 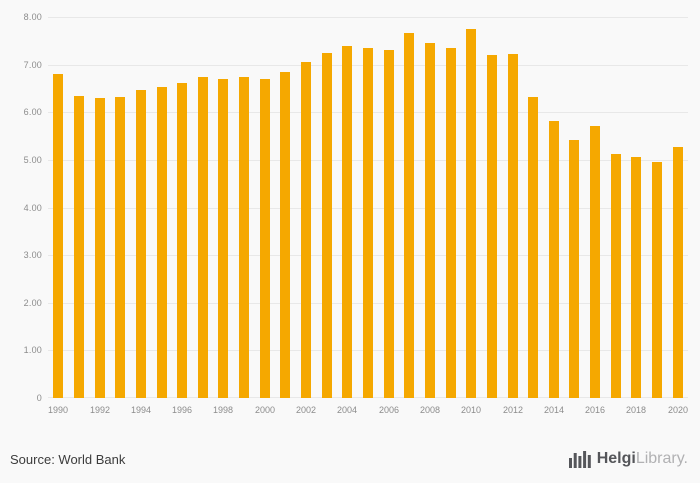 What do you see at coordinates (451, 223) in the screenshot?
I see `bar-2009` at bounding box center [451, 223].